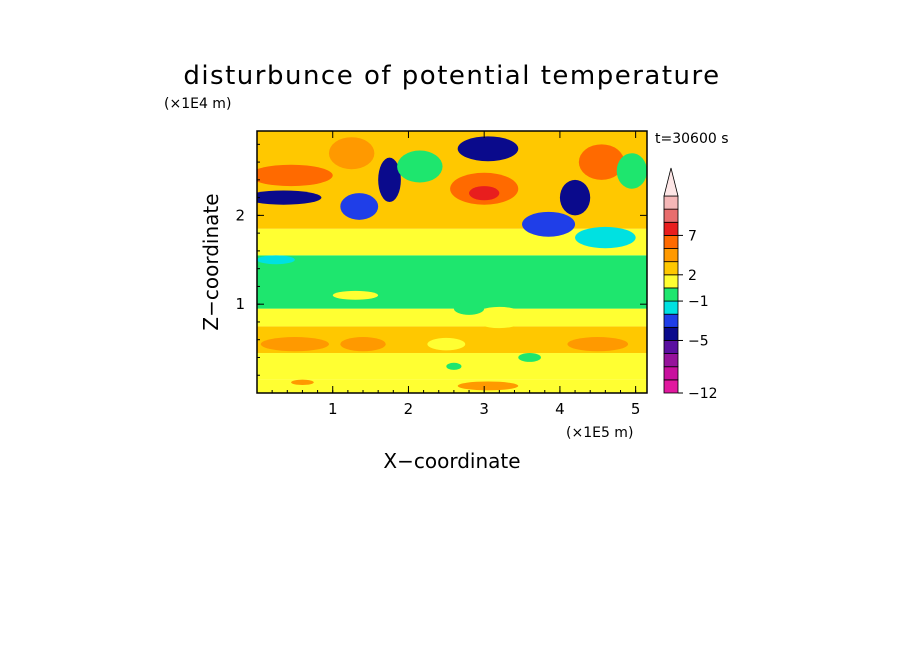  I want to click on x-unit-label: (×1E5 m), so click(599, 433).